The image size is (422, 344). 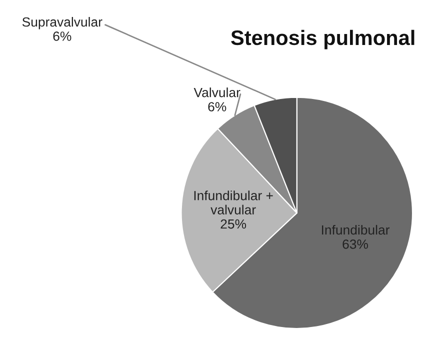 I want to click on slice-label: Infundibular + valvular, so click(x=233, y=202).